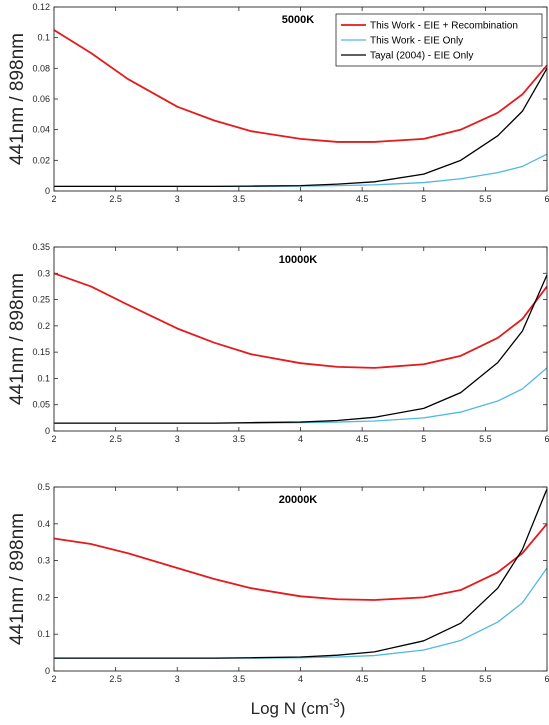 The image size is (549, 725). I want to click on y-tick-label: 0.12, so click(41, 7).